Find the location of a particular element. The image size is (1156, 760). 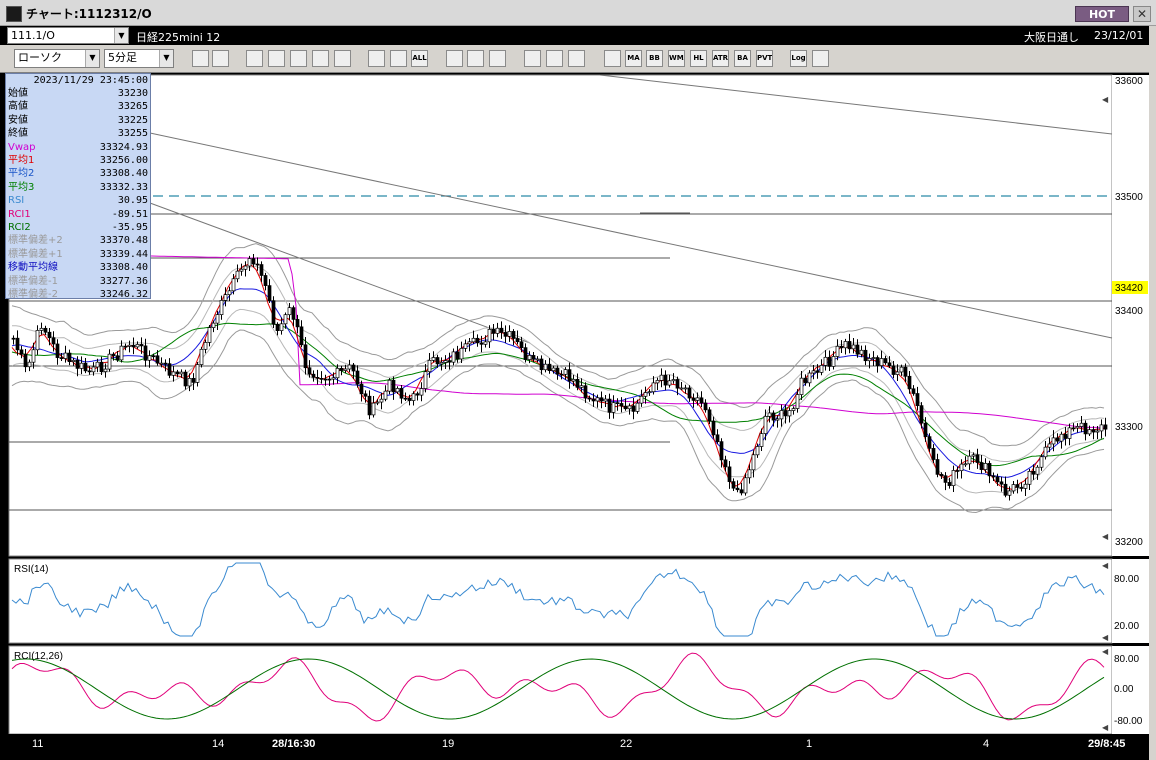

pointer-icon is located at coordinates (475, 58).